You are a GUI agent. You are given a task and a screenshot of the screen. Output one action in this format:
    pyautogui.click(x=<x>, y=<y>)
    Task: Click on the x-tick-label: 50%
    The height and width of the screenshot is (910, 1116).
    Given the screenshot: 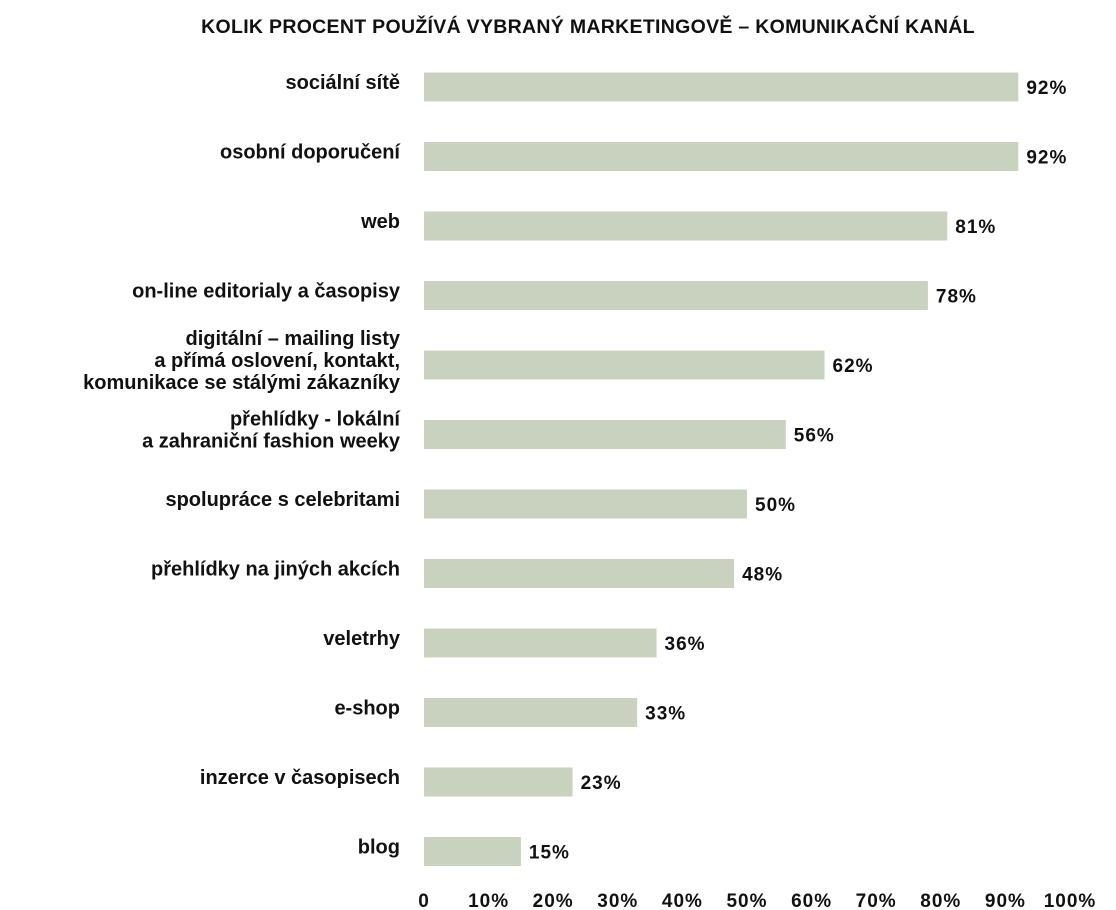 What is the action you would take?
    pyautogui.click(x=746, y=900)
    